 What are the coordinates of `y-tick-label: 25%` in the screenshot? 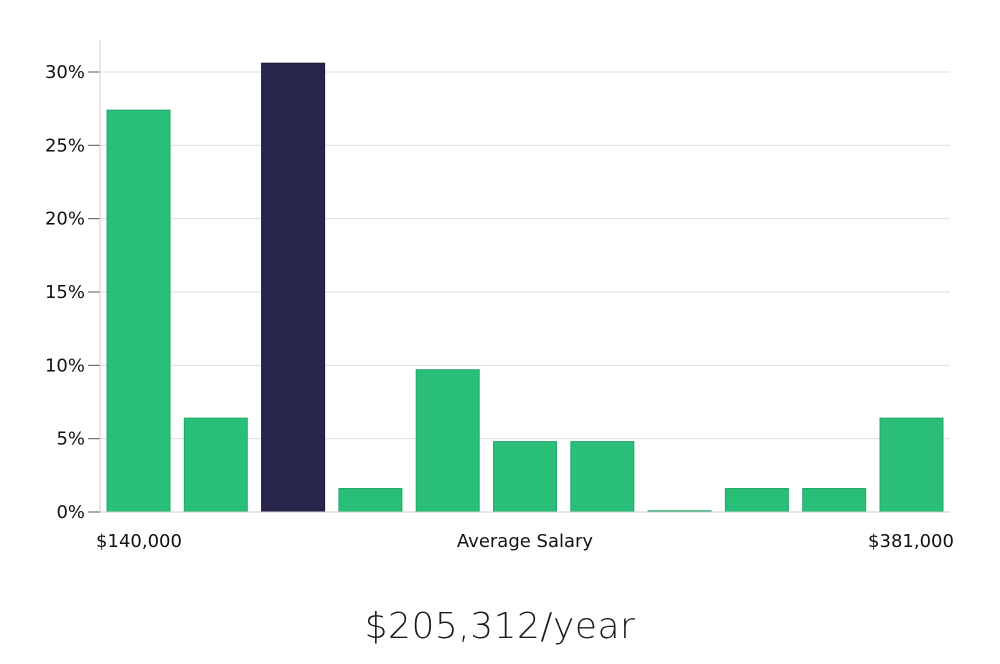 It's located at (65, 145).